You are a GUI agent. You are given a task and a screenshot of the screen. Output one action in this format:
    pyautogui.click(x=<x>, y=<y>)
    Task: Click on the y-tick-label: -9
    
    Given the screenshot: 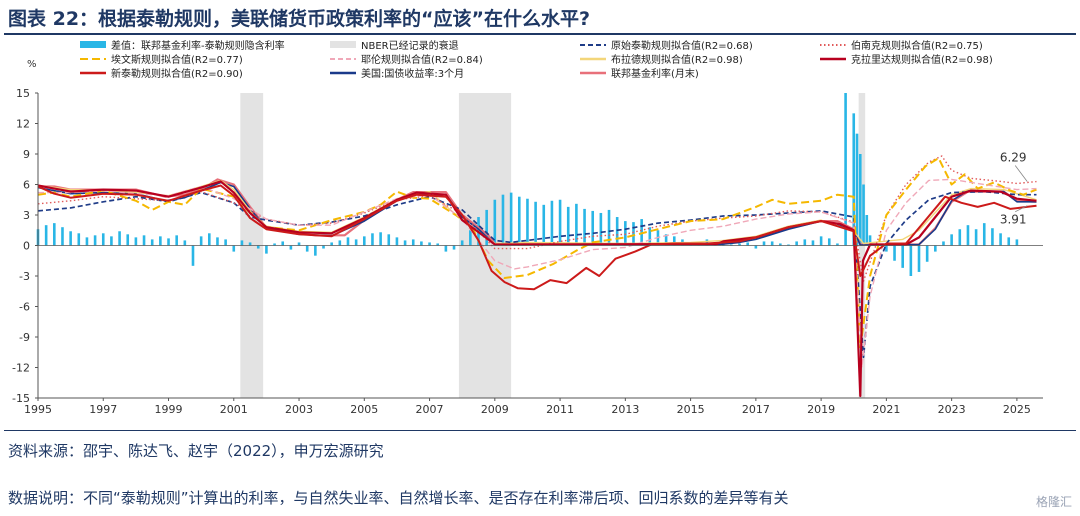 What is the action you would take?
    pyautogui.click(x=24, y=337)
    